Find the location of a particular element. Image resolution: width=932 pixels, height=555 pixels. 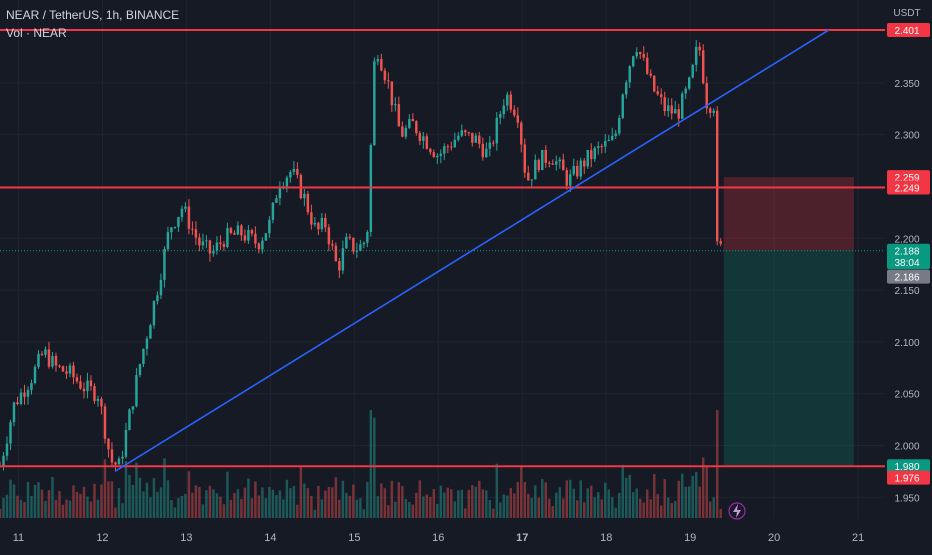

time-axis-panel is located at coordinates (442, 539).